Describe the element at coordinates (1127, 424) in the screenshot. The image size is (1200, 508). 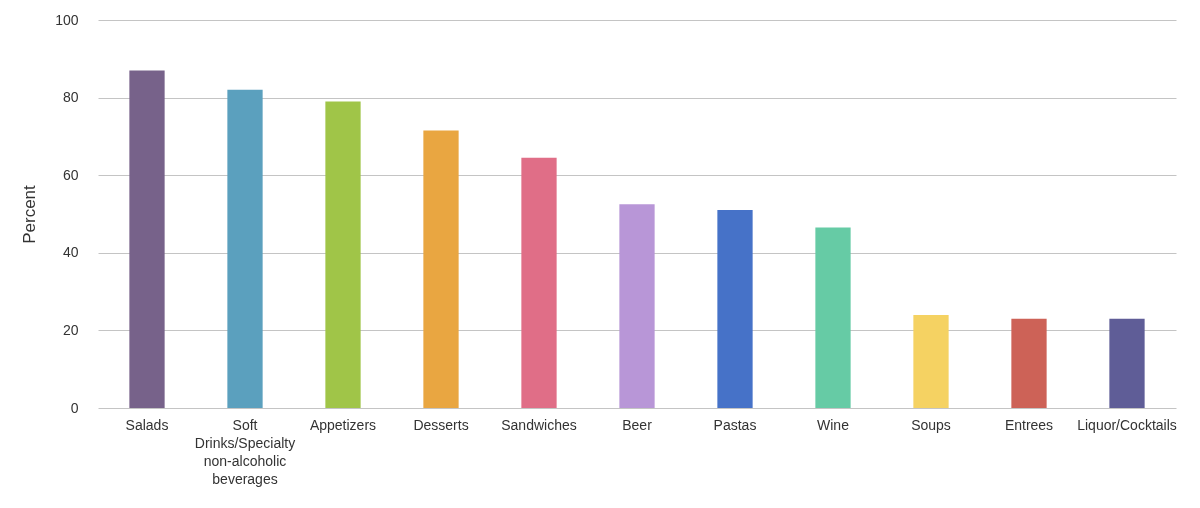
I see `x-tick-label: Liquor/Cocktails` at that location.